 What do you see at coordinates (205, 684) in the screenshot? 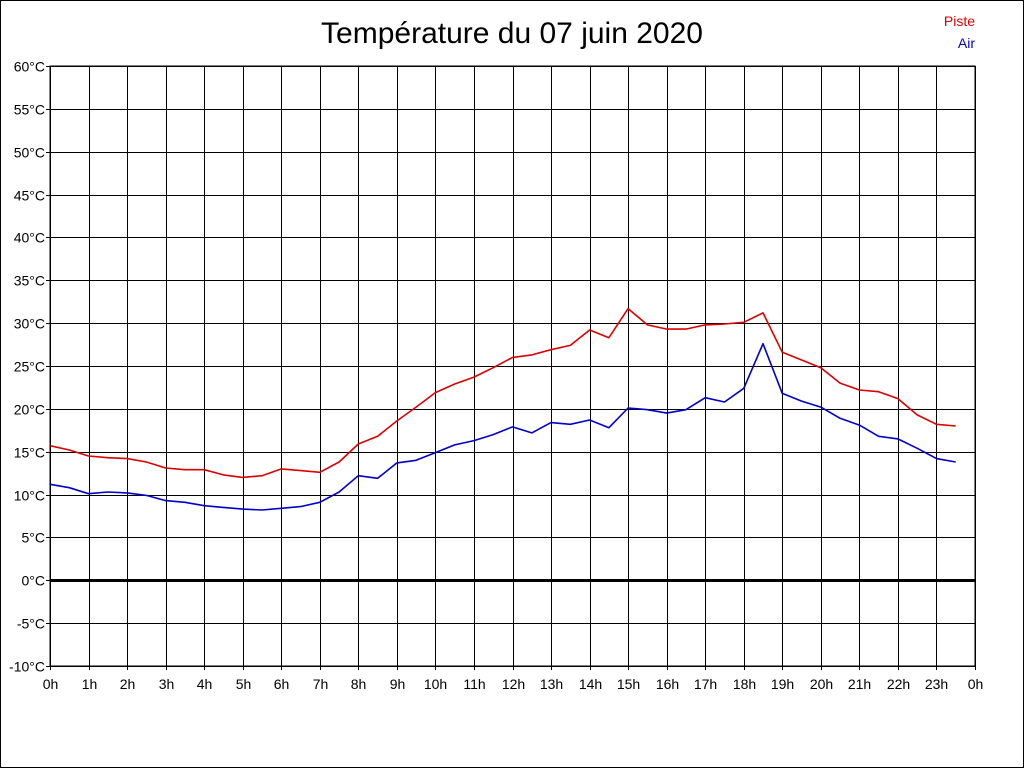
I see `x-tick-label: 4h` at bounding box center [205, 684].